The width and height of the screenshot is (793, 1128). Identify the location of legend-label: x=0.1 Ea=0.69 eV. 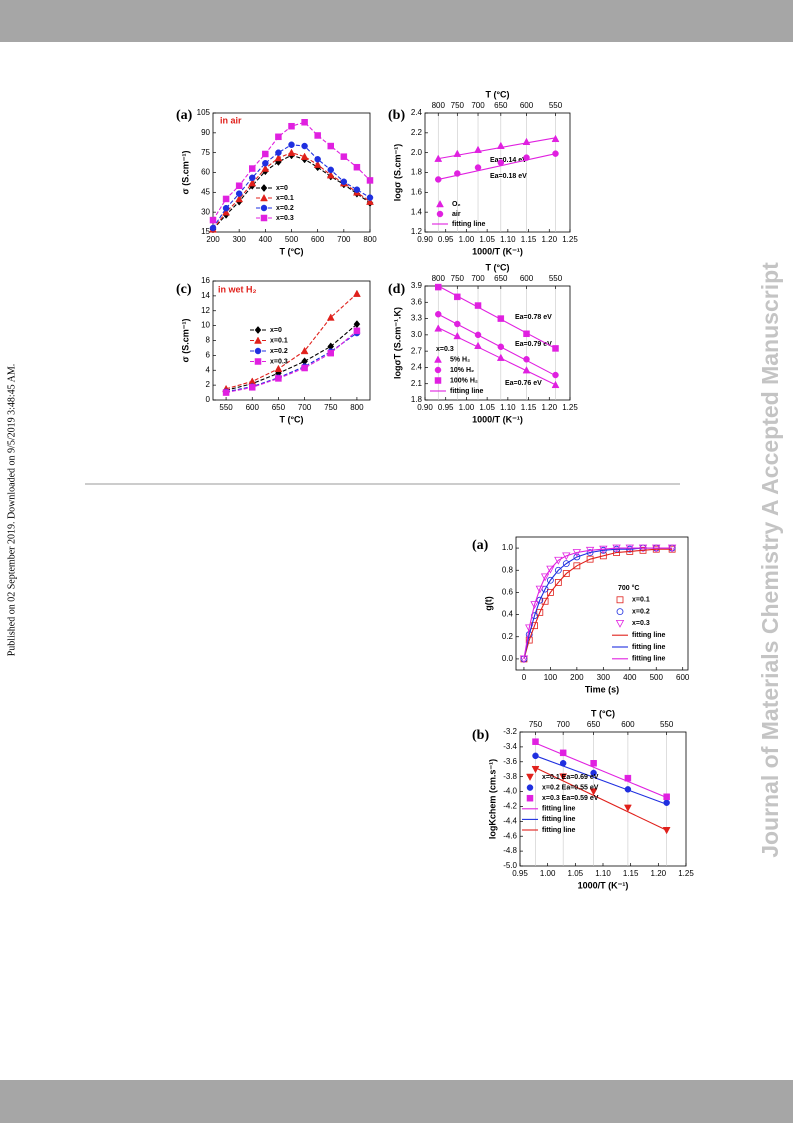
(570, 777).